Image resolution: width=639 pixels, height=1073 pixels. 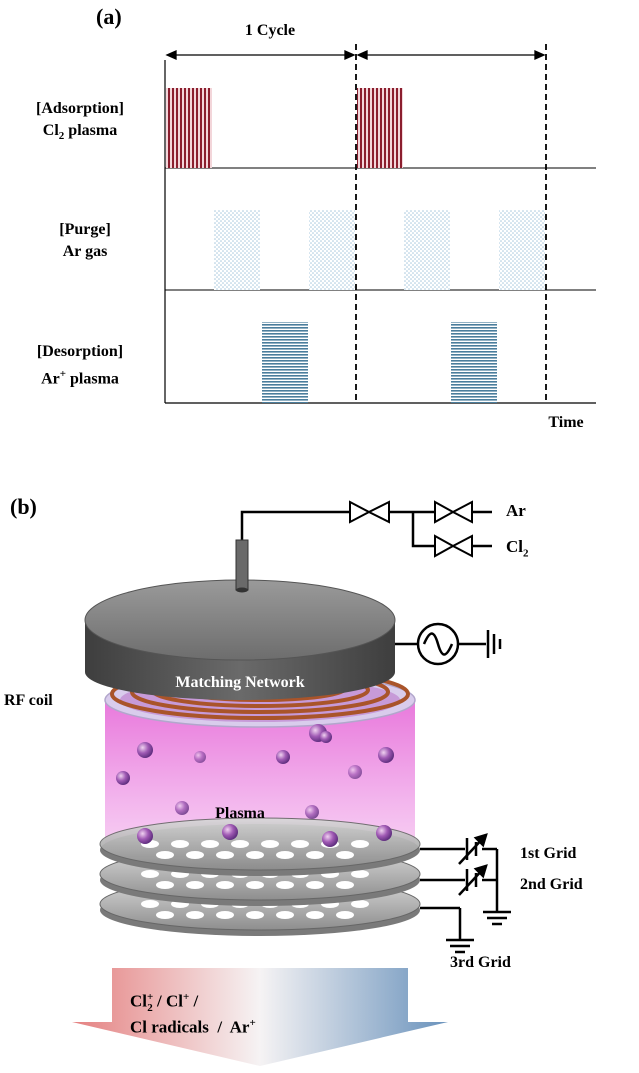 What do you see at coordinates (440, 644) in the screenshot?
I see `rf-source-icon` at bounding box center [440, 644].